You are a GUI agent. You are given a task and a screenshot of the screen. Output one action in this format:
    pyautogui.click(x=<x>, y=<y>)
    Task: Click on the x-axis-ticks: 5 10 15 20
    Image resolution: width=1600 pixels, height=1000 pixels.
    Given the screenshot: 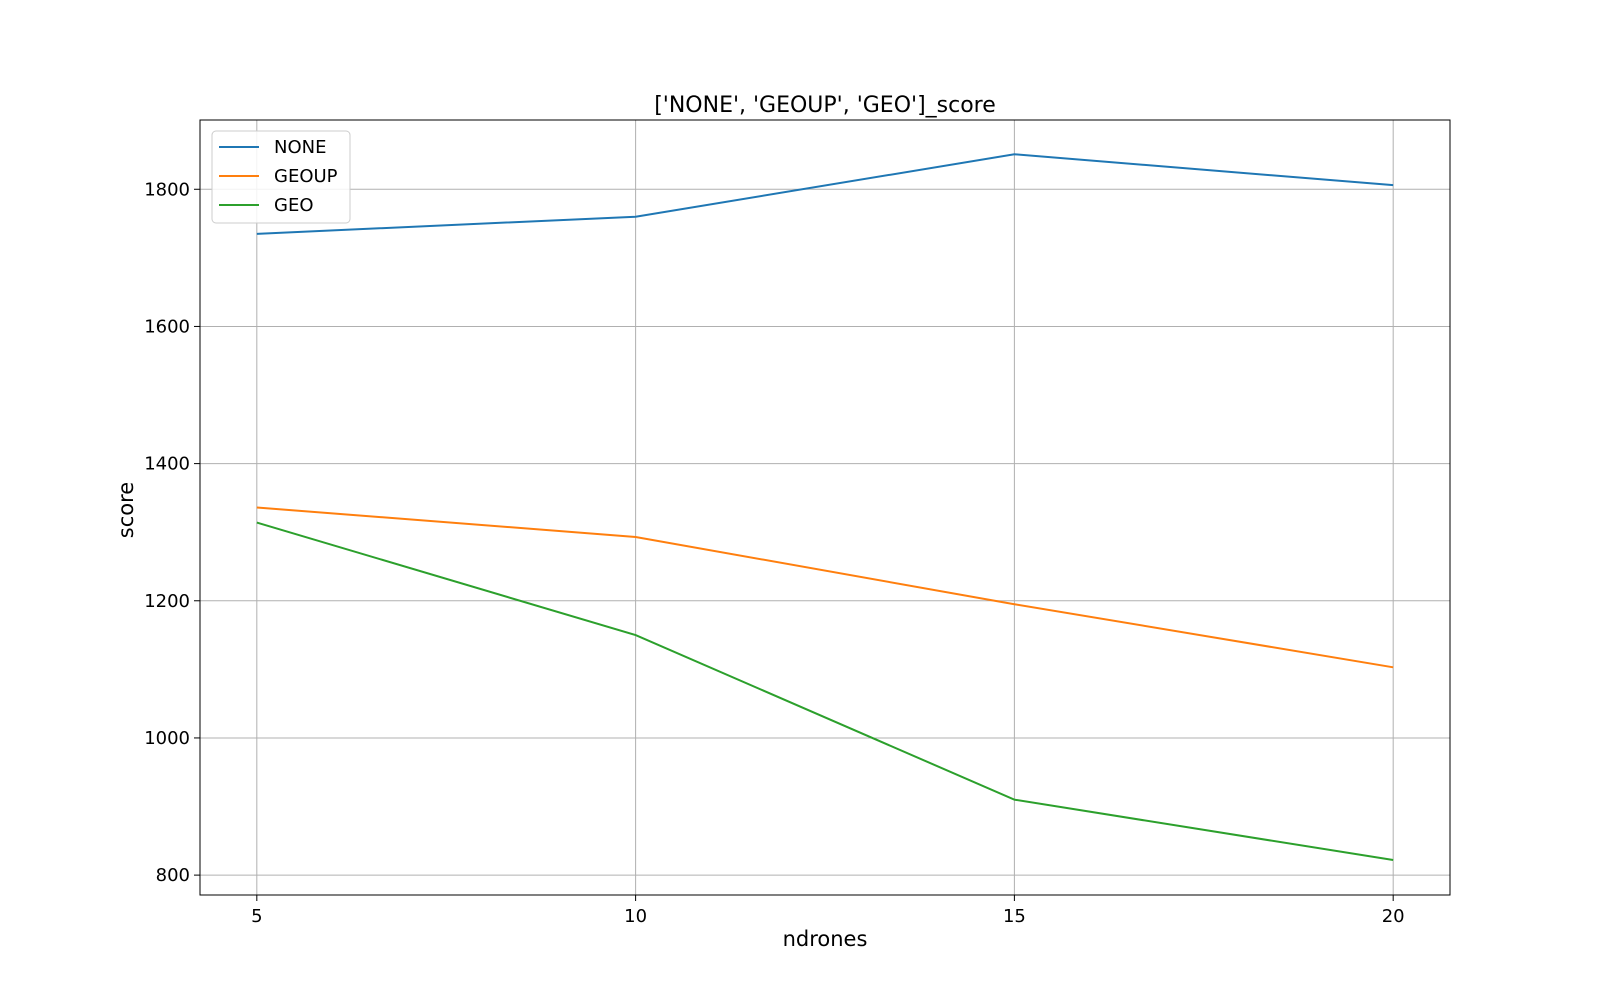 What is the action you would take?
    pyautogui.click(x=828, y=911)
    